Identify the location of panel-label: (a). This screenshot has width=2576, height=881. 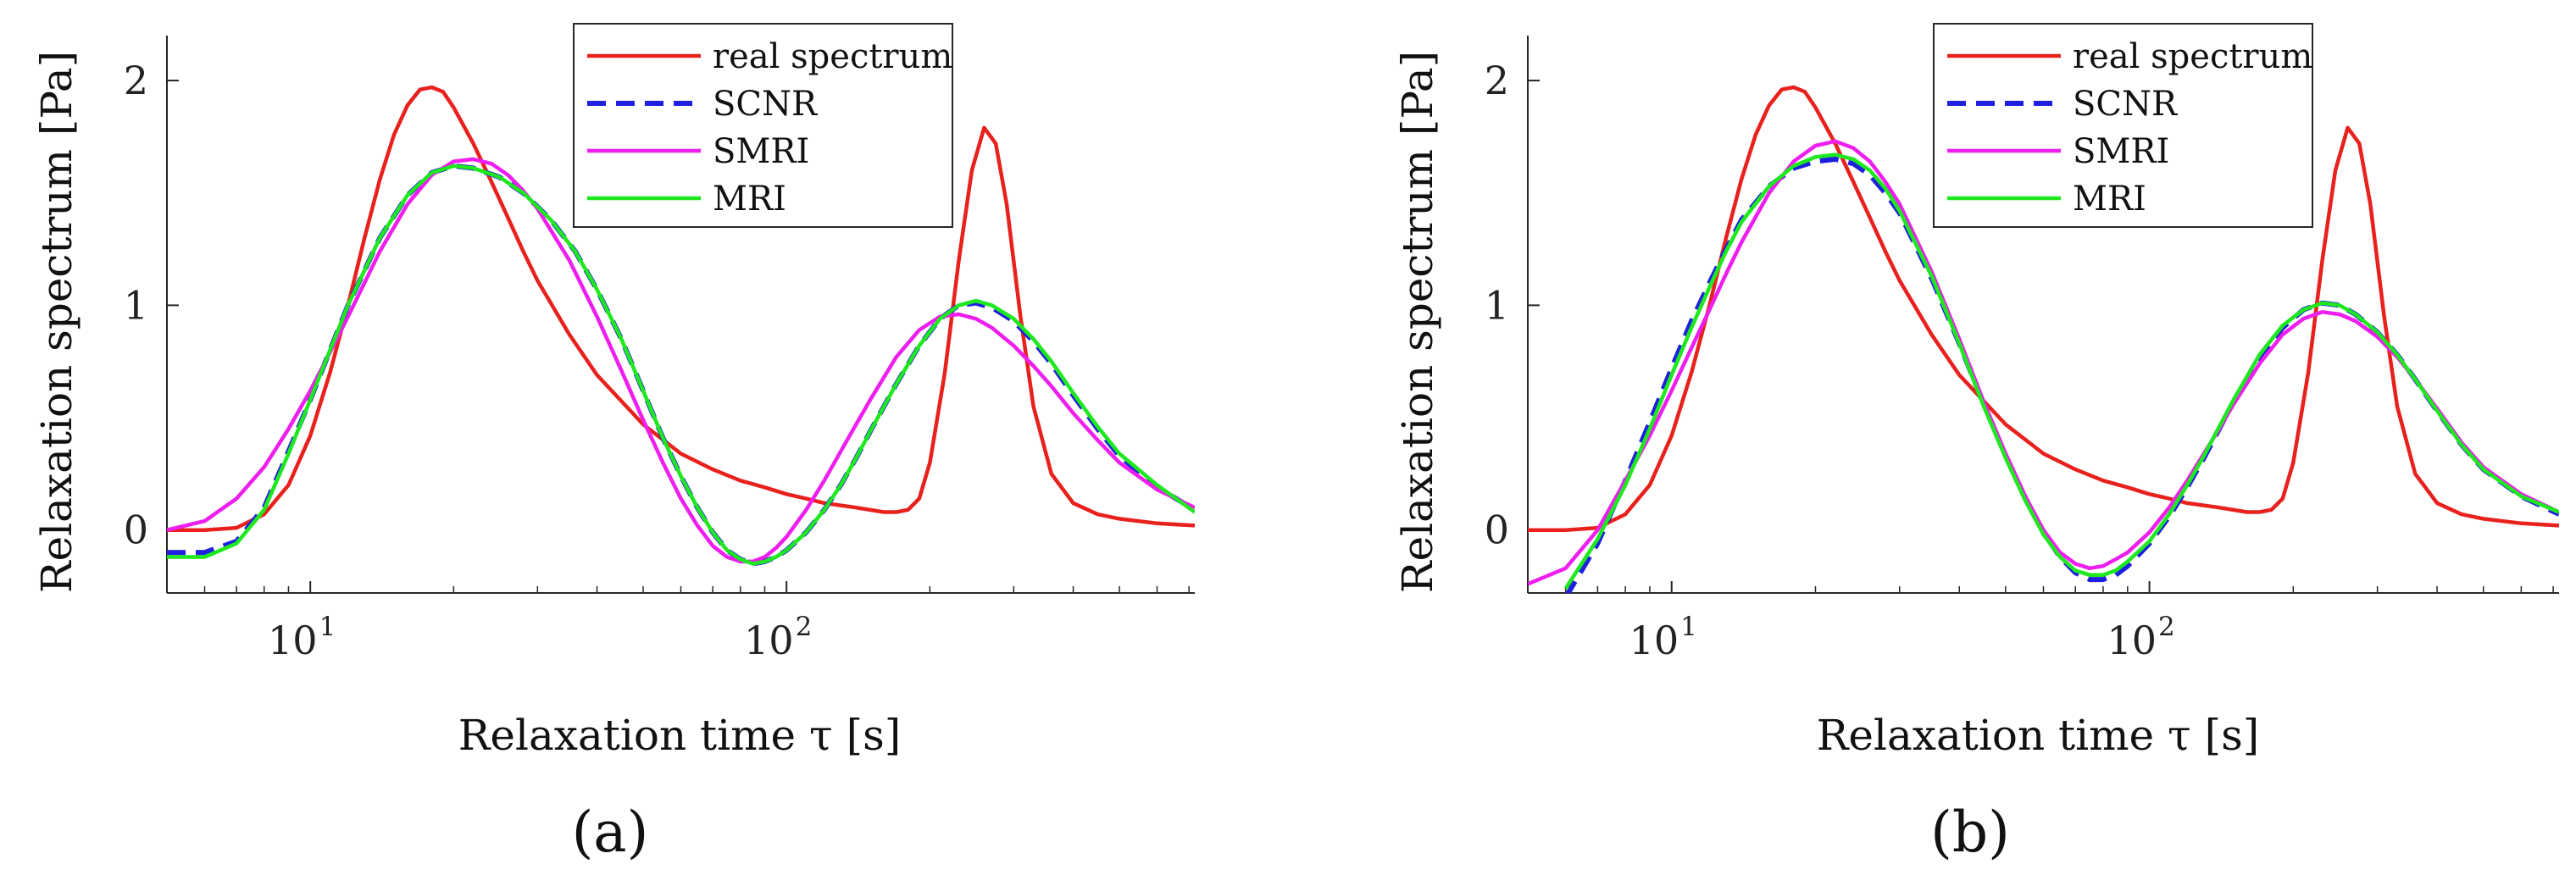
(610, 832).